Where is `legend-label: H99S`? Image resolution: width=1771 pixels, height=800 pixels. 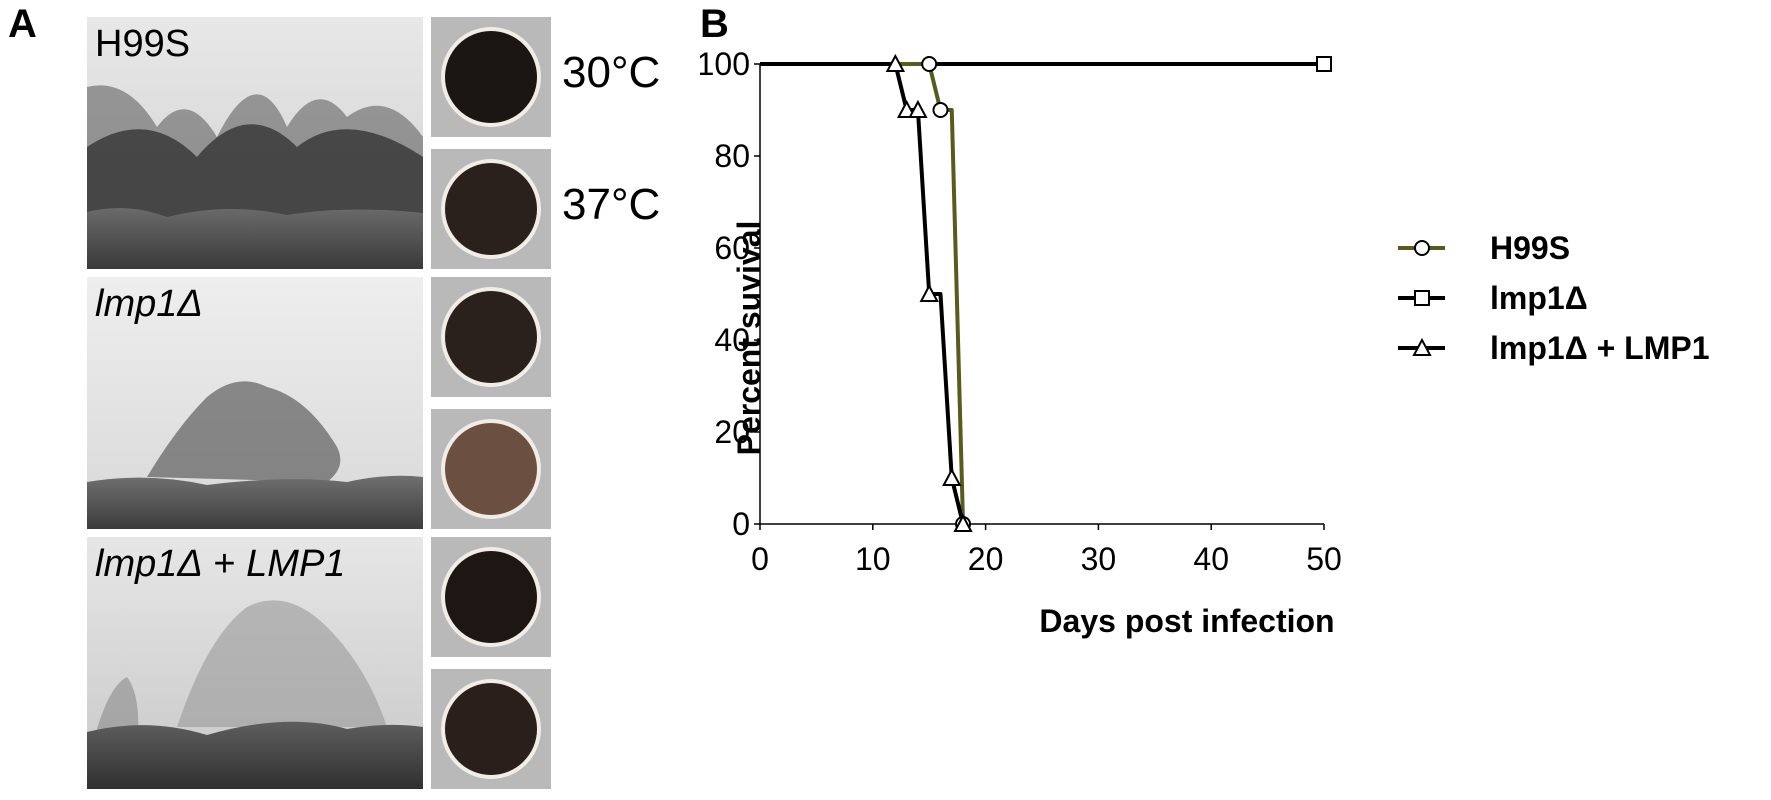
legend-label: H99S is located at coordinates (1530, 248).